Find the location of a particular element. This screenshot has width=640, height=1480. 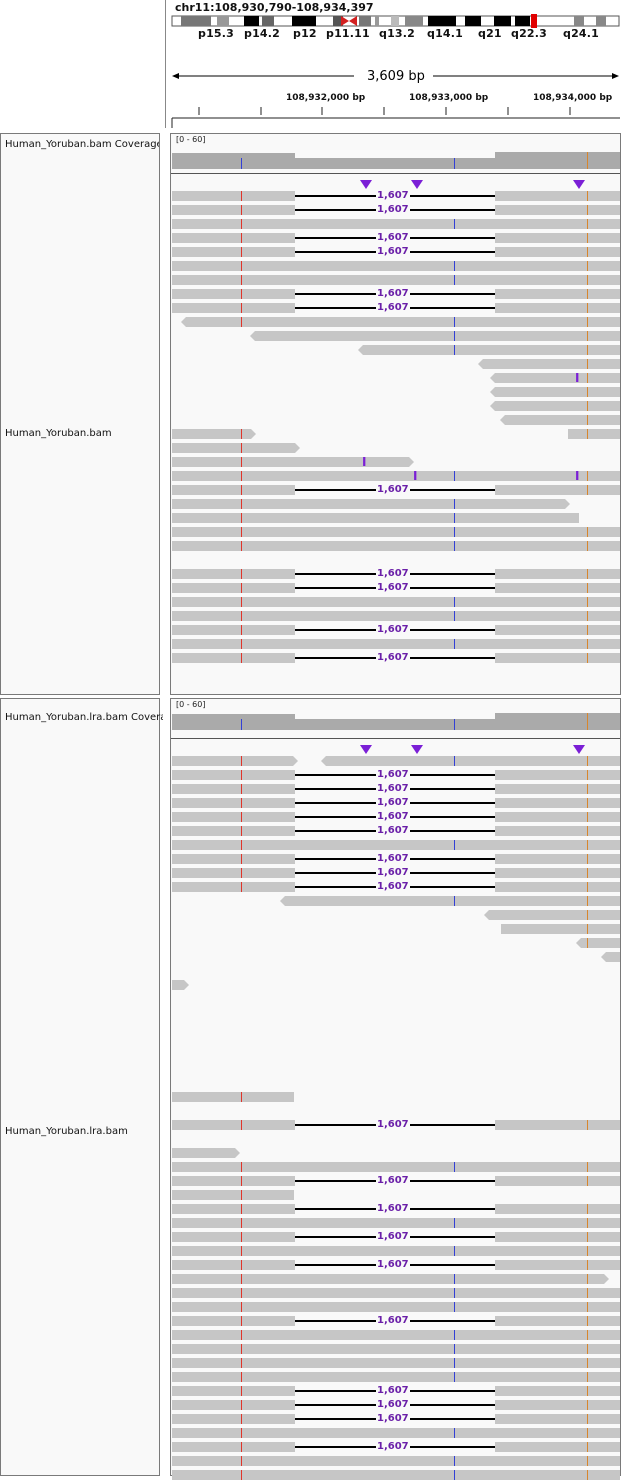

alignment-track-name: Human_Yoruban.bam is located at coordinates (58, 433).